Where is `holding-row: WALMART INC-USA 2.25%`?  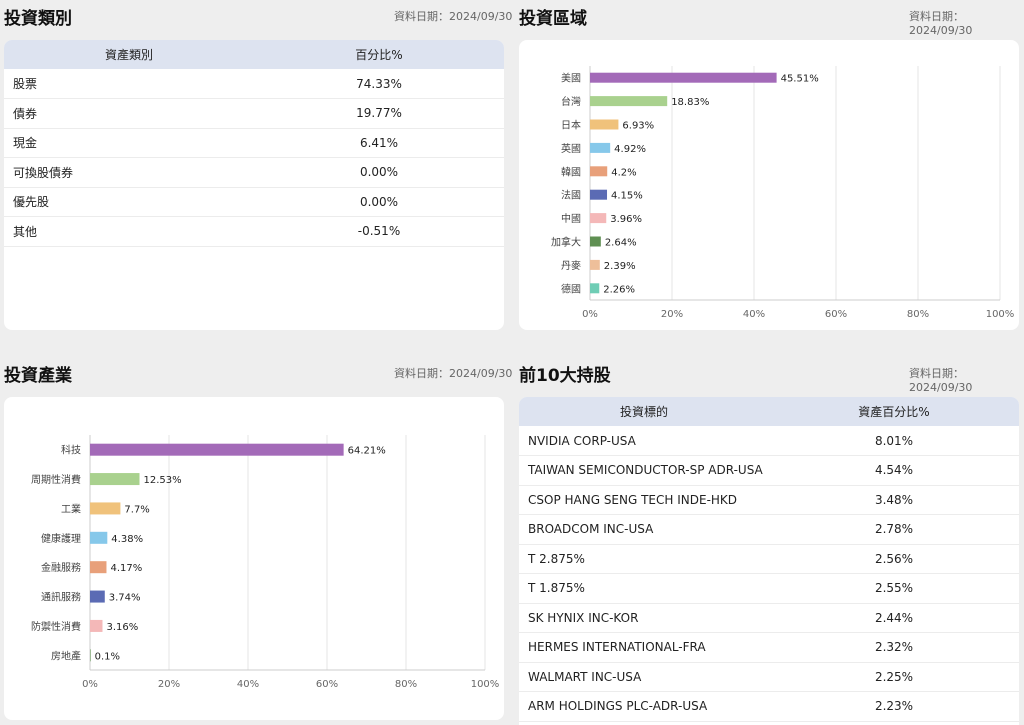 holding-row: WALMART INC-USA 2.25% is located at coordinates (769, 677).